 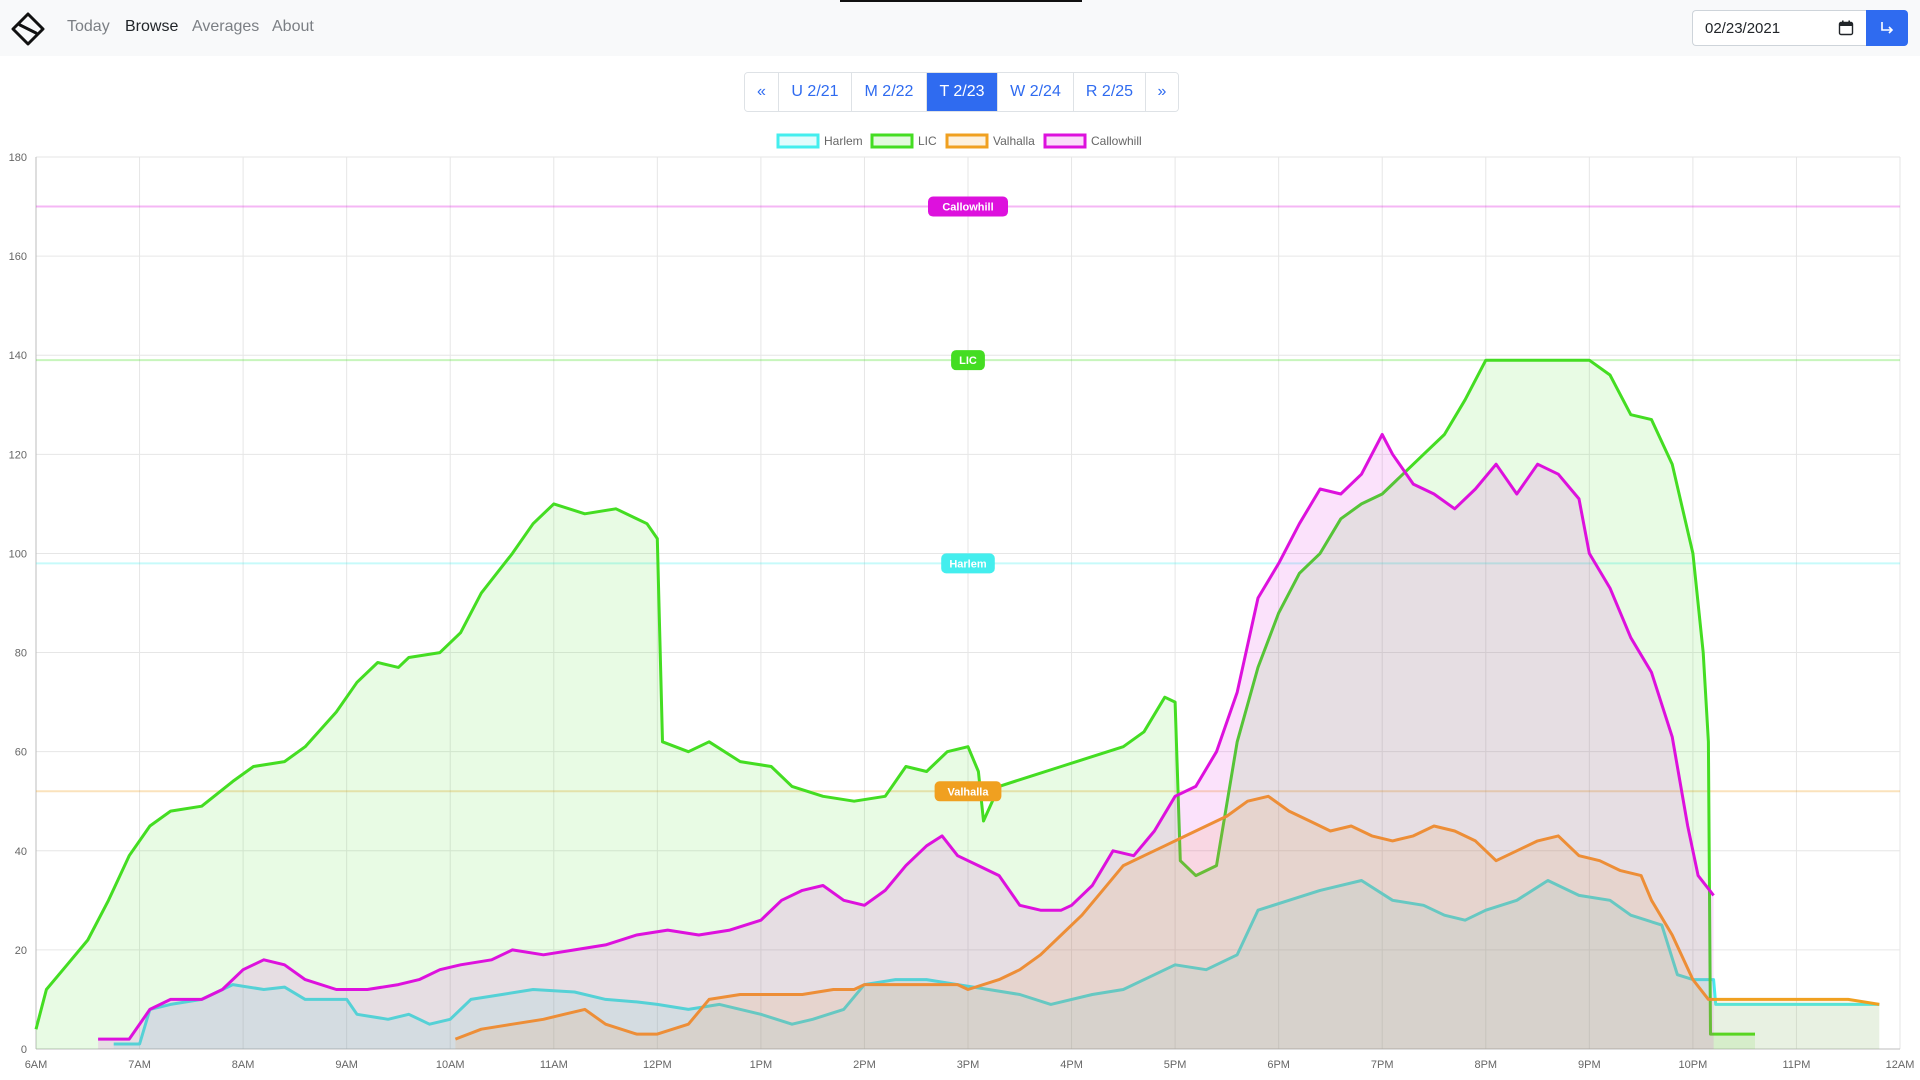 I want to click on legend-swatch-lic, so click(x=892, y=141).